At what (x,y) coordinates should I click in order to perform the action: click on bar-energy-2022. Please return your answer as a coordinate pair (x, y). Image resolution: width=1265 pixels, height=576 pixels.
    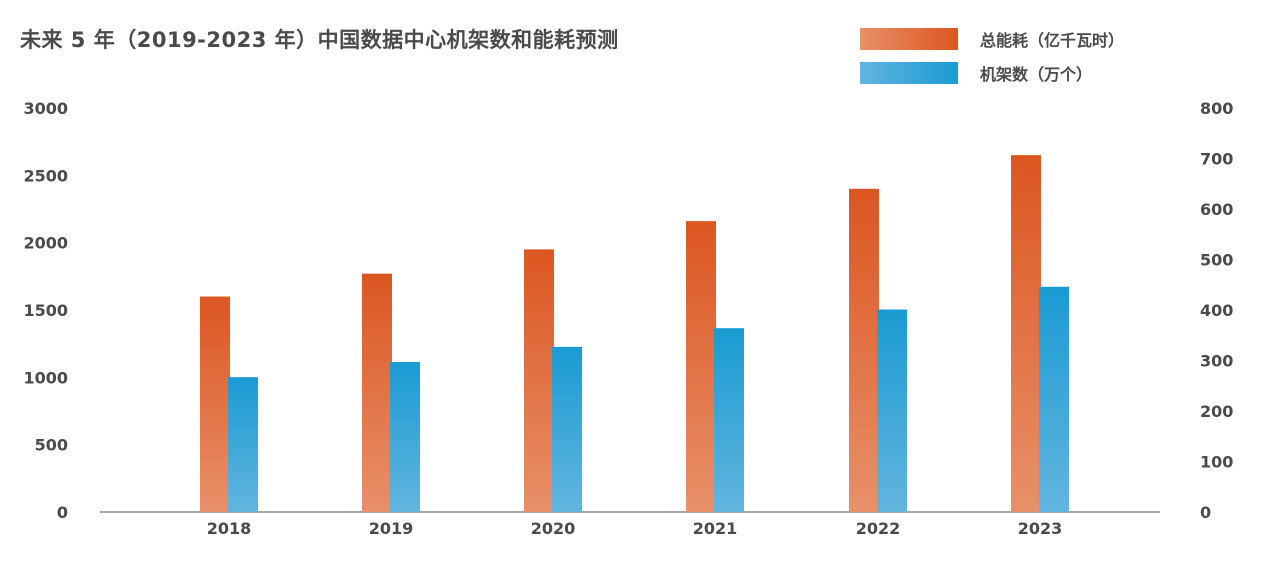
    Looking at the image, I should click on (864, 350).